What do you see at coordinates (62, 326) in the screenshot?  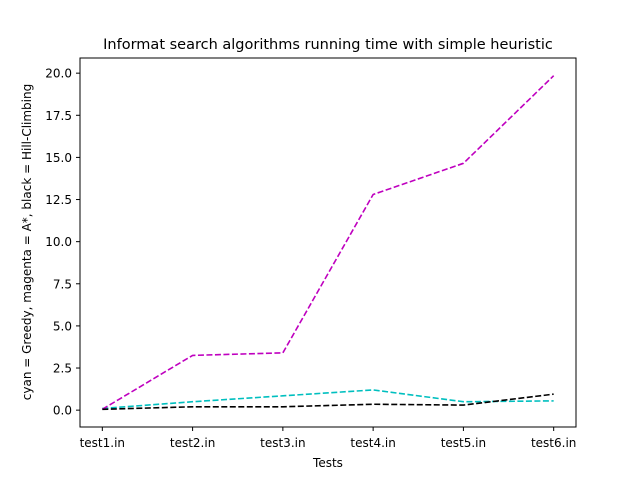 I see `y-tick-label: 5.0` at bounding box center [62, 326].